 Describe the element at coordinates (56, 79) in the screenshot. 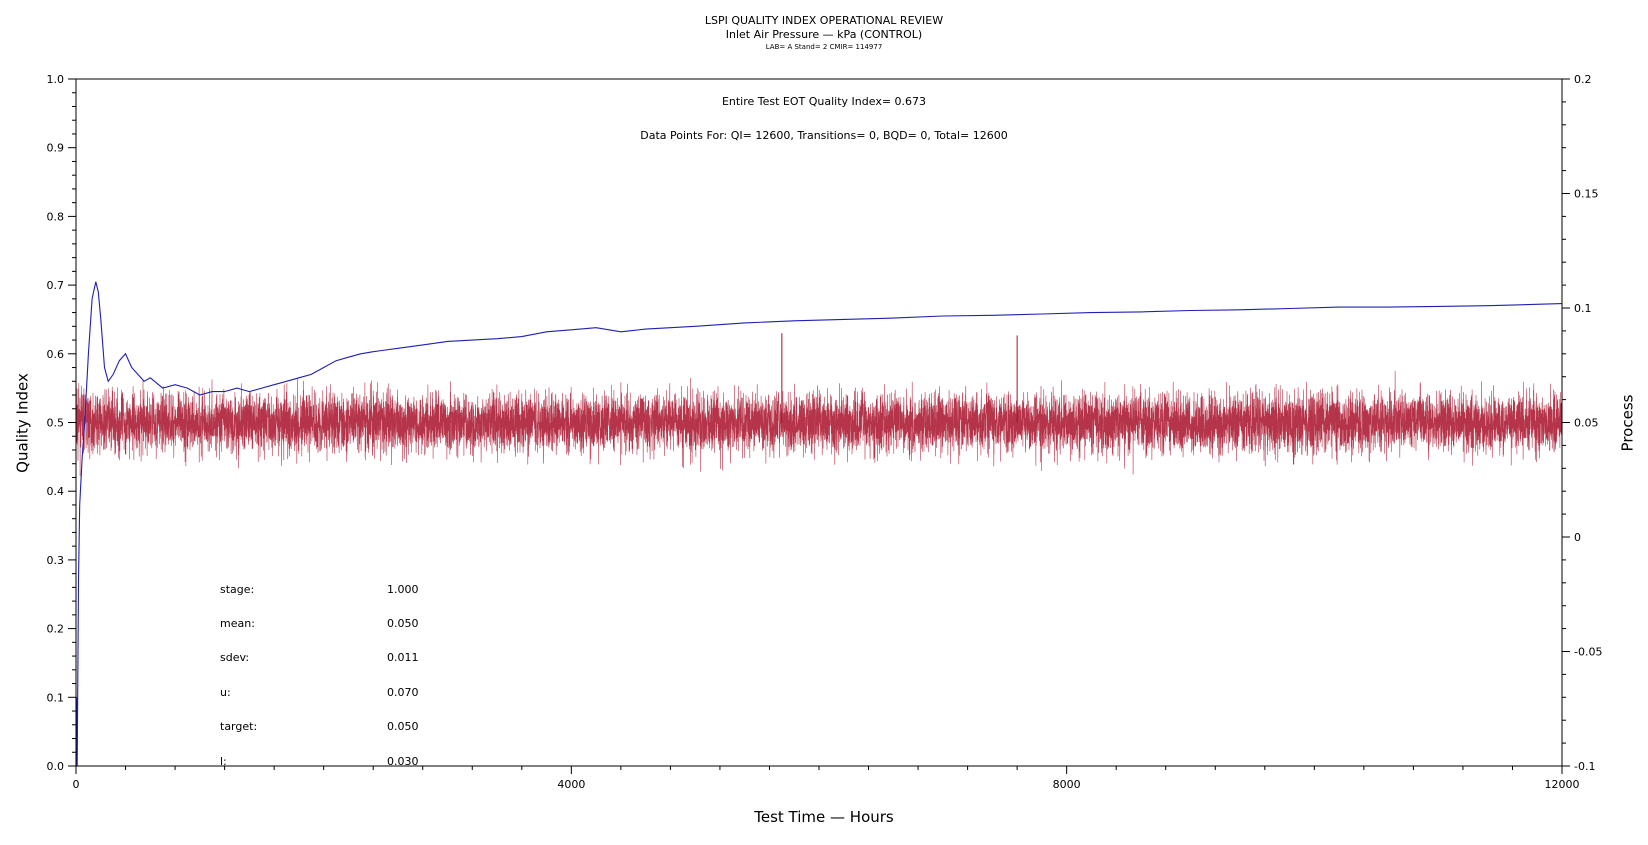

I see `y-tick-label: 1.0` at that location.